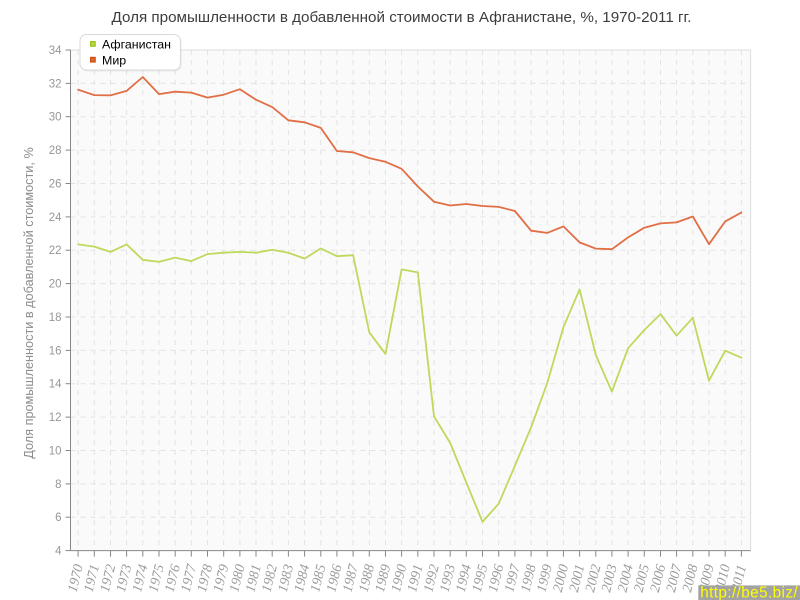  I want to click on svg-text: 26, so click(55, 185).